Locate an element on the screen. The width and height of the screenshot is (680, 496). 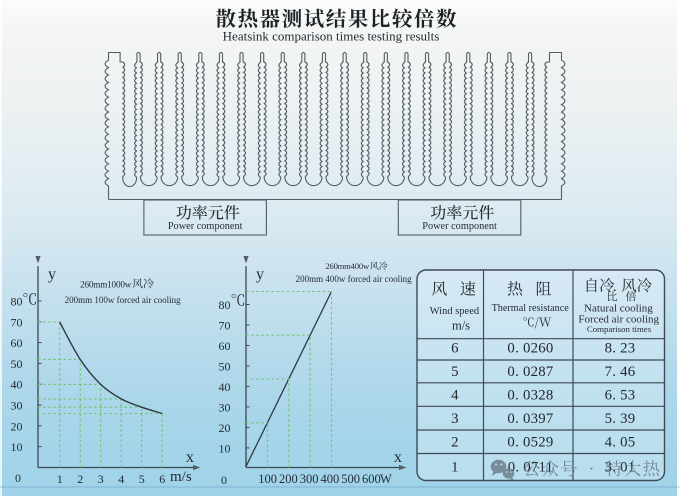
svg-text: 0. 0529 is located at coordinates (530, 443).